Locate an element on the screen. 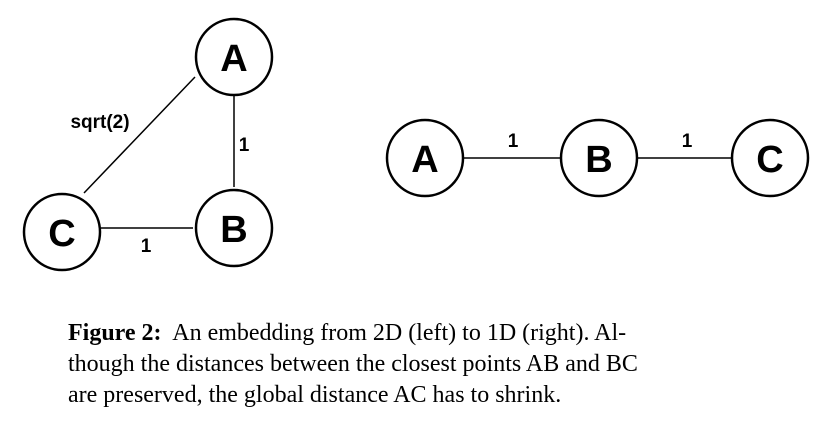 This screenshot has height=425, width=825. left-edge-cb-label: 1 is located at coordinates (146, 246).